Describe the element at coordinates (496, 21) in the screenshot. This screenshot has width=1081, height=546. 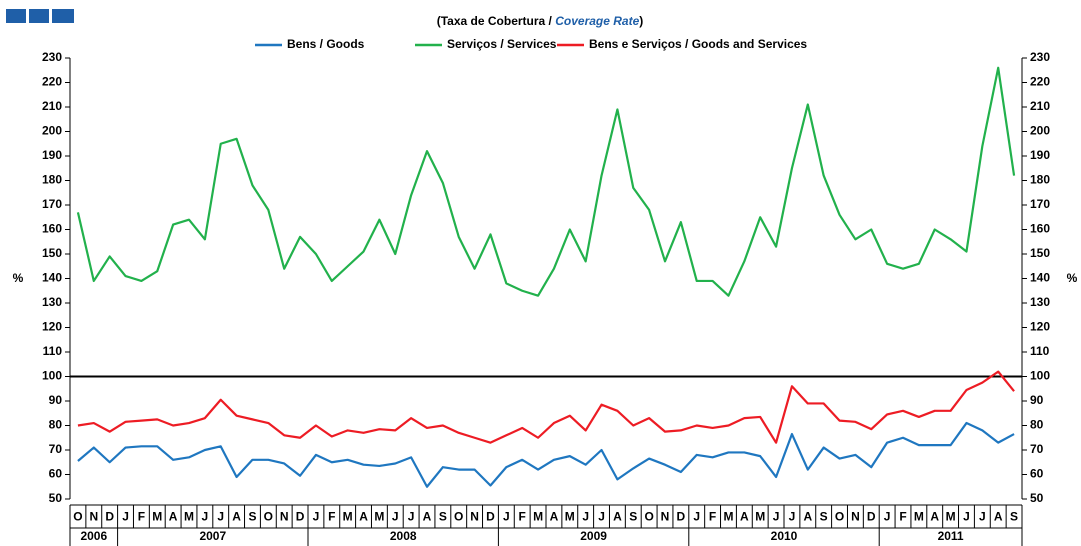
I see `title-part: (Taxa de Cobertura /` at that location.